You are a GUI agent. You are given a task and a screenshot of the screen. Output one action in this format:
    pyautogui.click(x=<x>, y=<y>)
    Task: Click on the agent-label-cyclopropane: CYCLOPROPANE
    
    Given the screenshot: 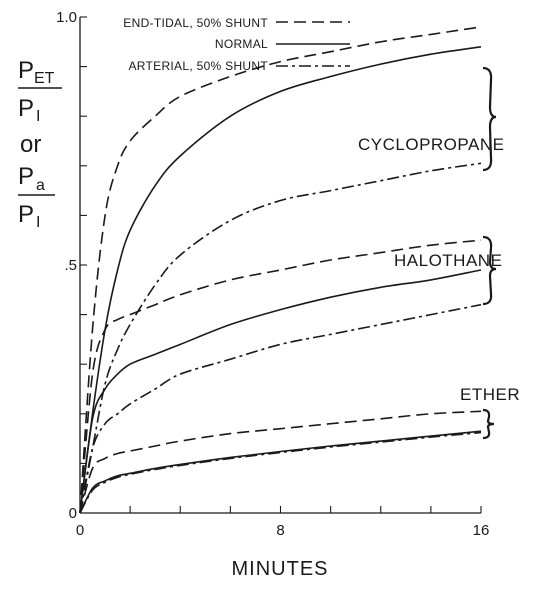 What is the action you would take?
    pyautogui.click(x=431, y=144)
    